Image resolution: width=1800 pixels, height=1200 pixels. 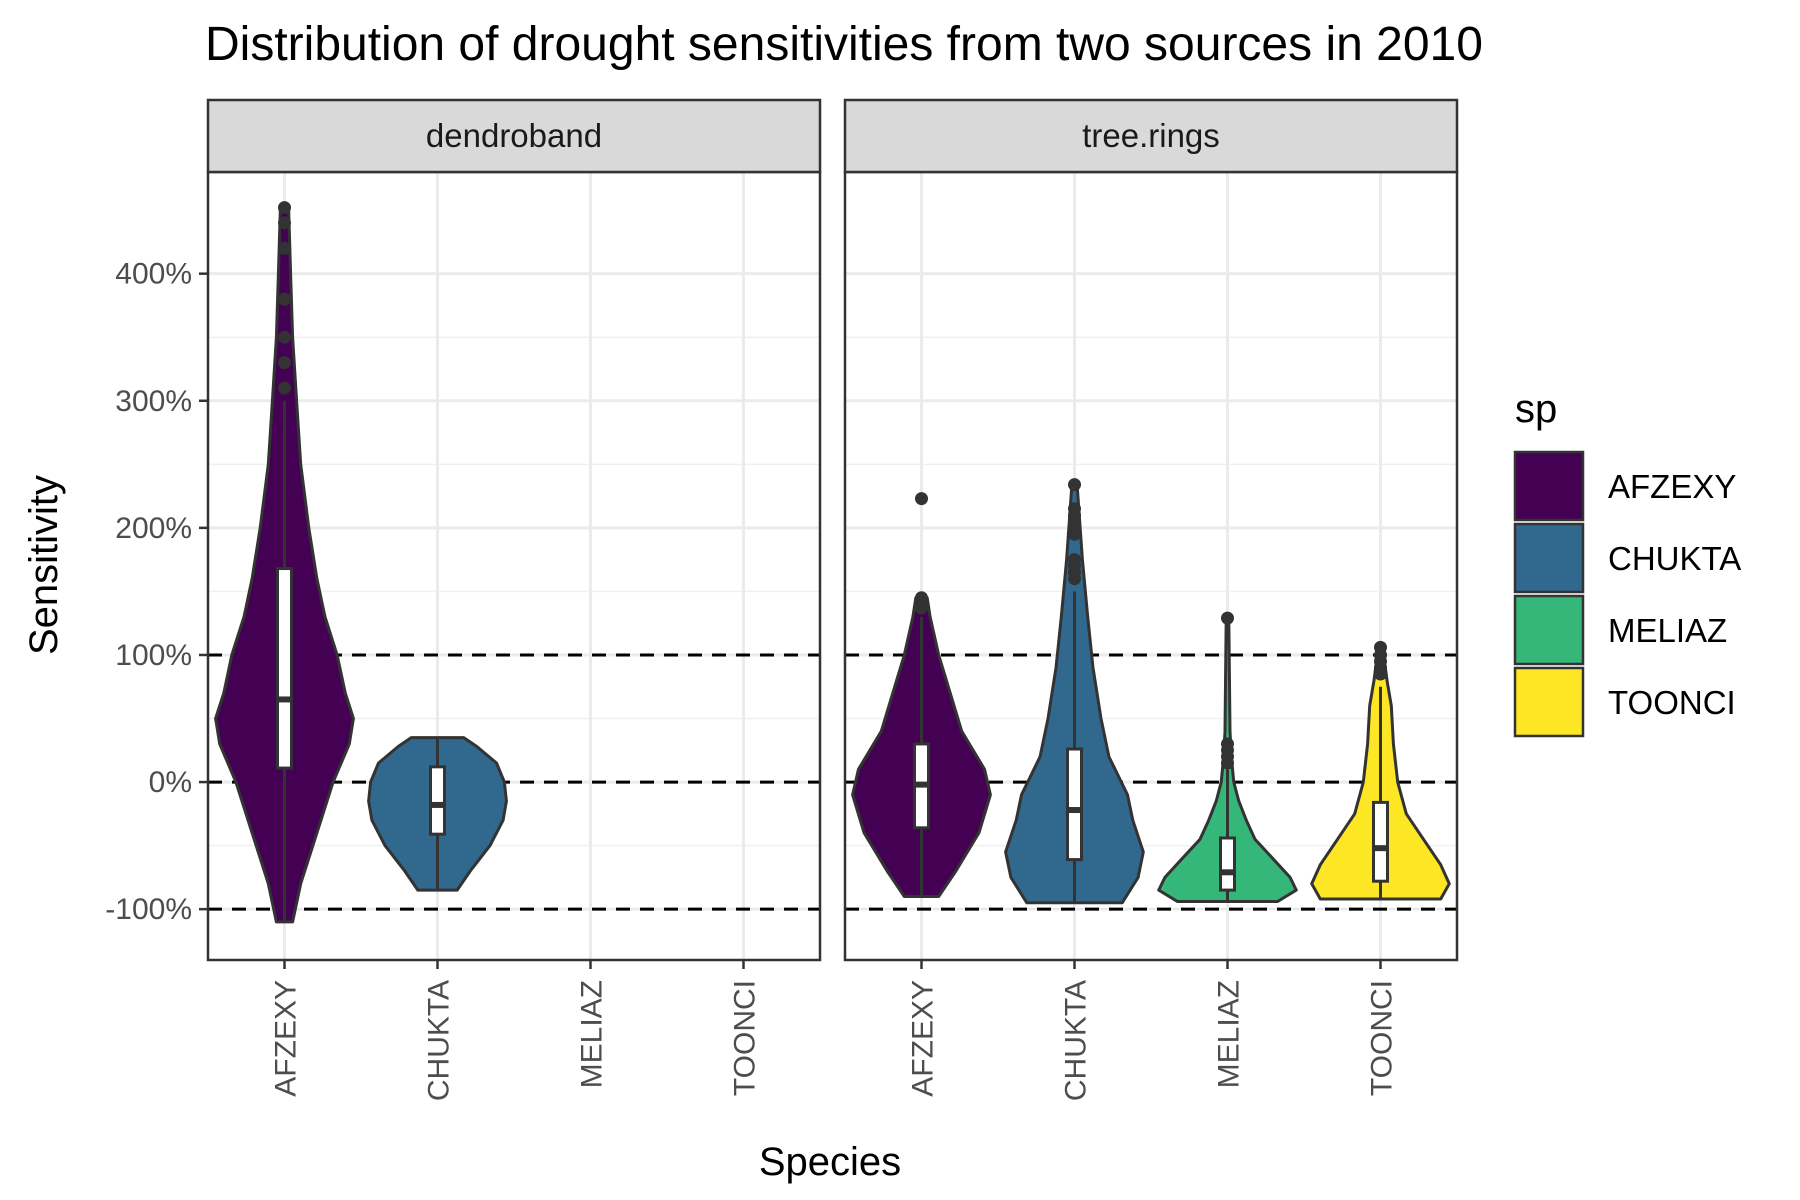 I want to click on x-axis-dendroband: AFZEXY CHUKTA MELIAZ TOONCI, so click(x=516, y=1030).